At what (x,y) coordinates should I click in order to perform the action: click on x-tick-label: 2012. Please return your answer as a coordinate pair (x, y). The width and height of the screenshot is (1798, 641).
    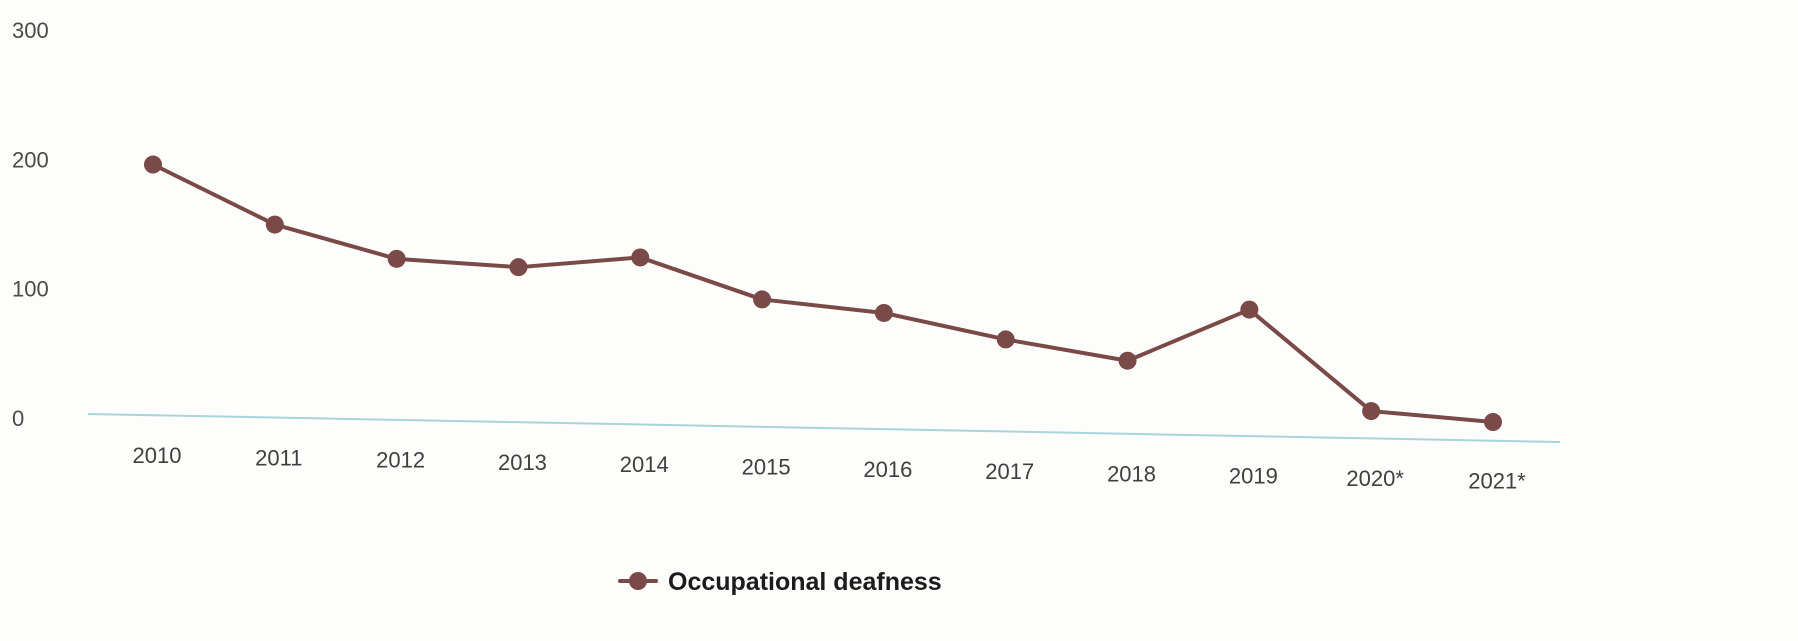
    Looking at the image, I should click on (400, 460).